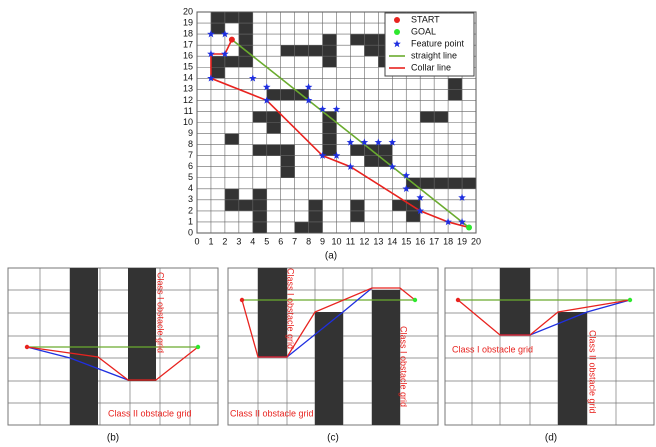 This screenshot has height=447, width=656. Describe the element at coordinates (188, 111) in the screenshot. I see `y-tick-label: 11` at that location.